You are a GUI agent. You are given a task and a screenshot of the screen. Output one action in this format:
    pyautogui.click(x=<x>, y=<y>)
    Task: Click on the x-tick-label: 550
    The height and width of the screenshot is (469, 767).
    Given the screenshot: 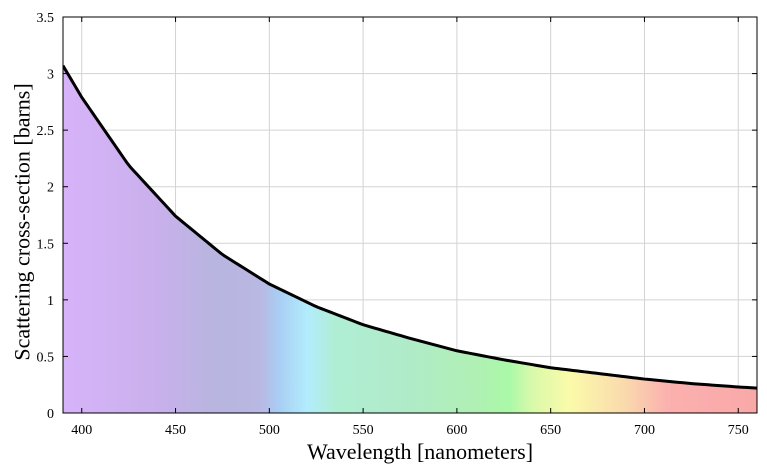 What is the action you would take?
    pyautogui.click(x=363, y=430)
    